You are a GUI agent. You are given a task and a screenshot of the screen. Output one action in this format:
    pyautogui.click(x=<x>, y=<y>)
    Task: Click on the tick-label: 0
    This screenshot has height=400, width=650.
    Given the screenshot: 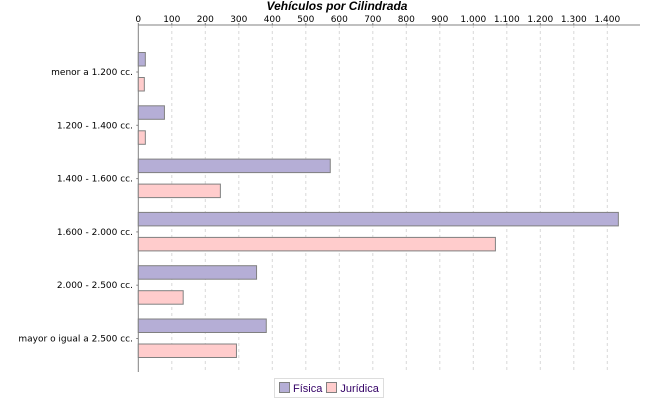 What is the action you would take?
    pyautogui.click(x=138, y=20)
    